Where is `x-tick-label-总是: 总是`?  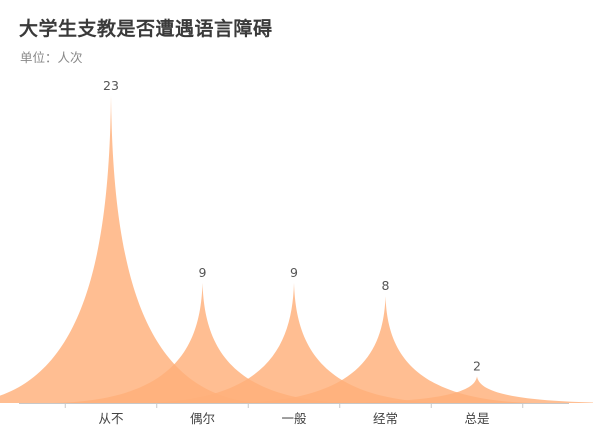 x-tick-label-总是: 总是 is located at coordinates (477, 418).